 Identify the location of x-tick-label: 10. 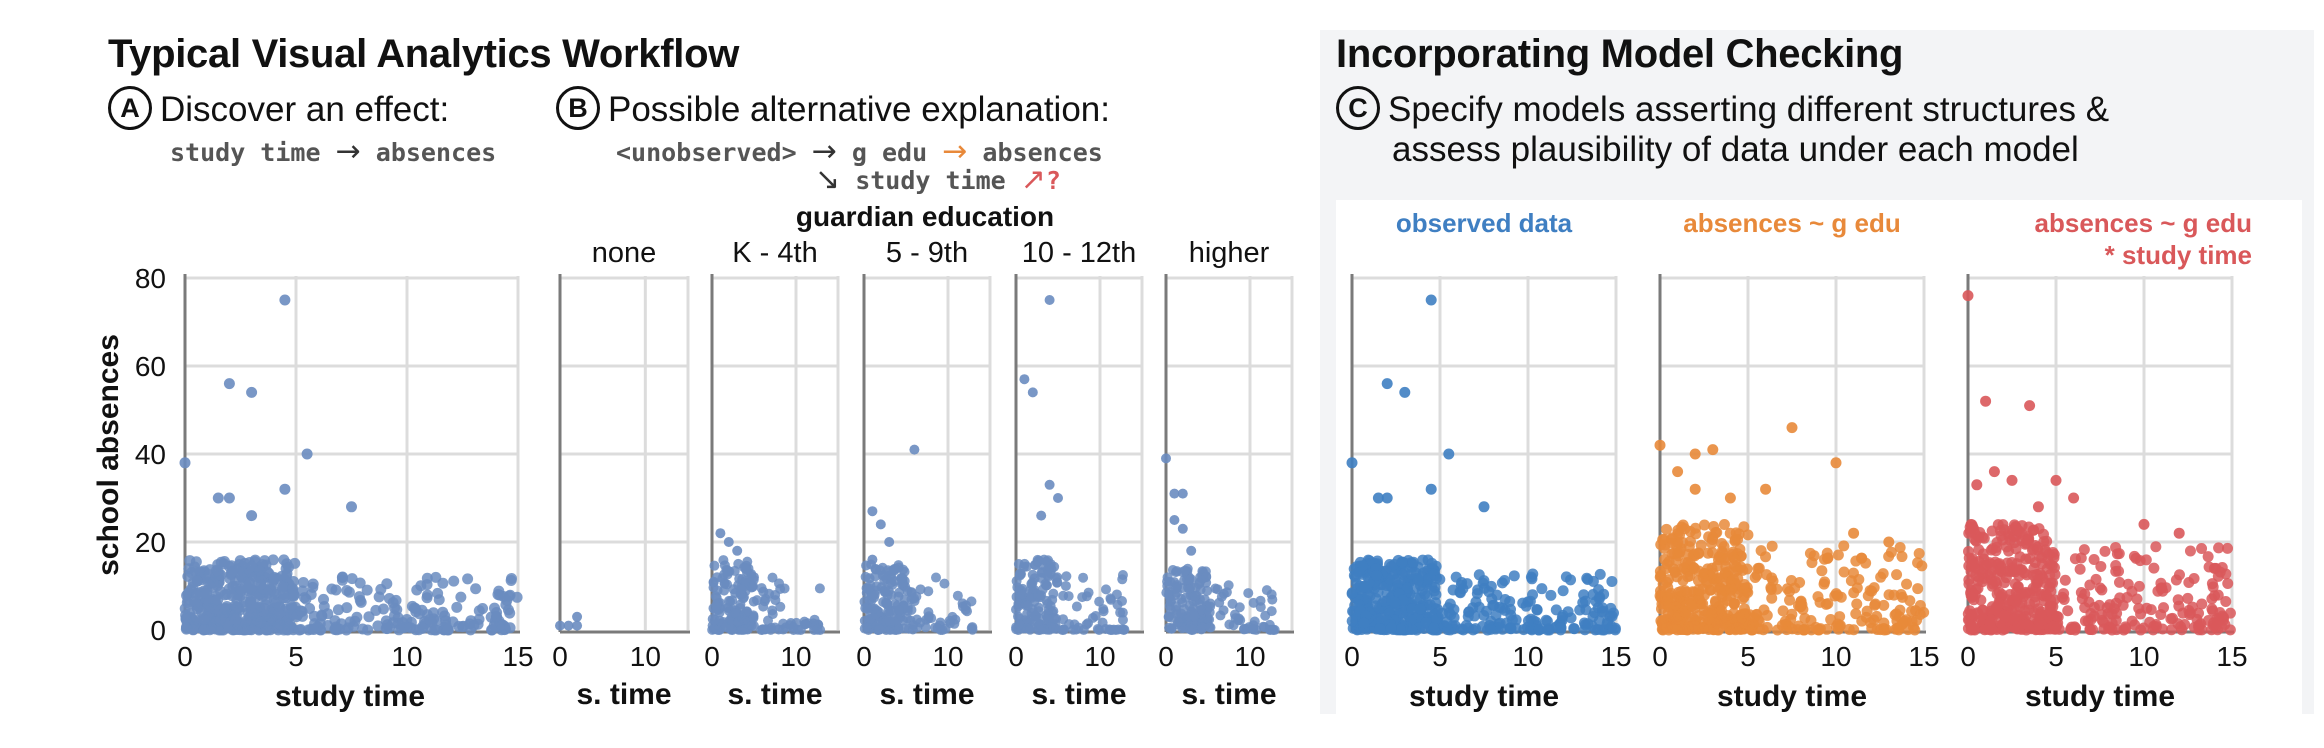
(2143, 656).